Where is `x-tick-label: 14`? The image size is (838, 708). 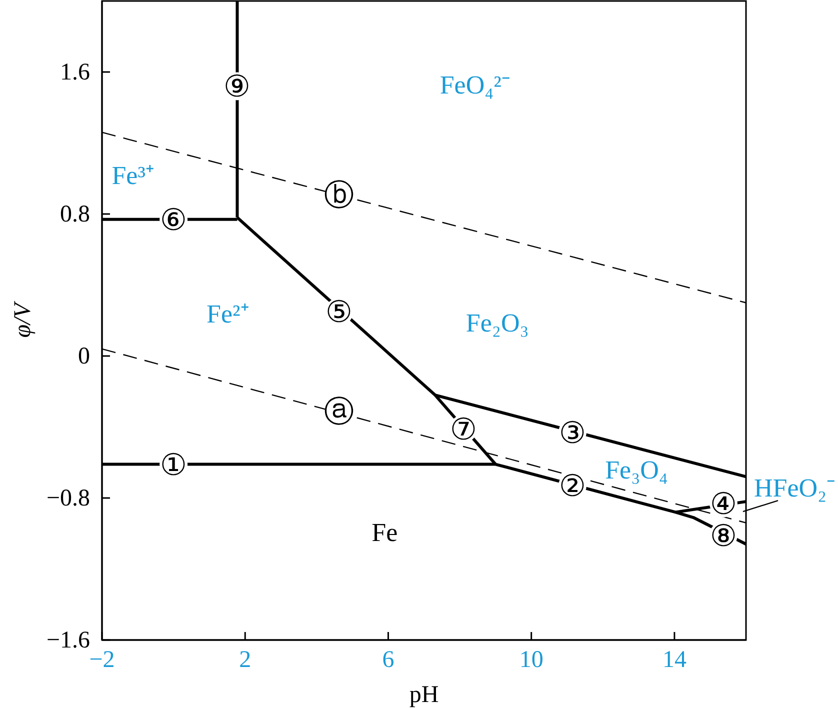
x-tick-label: 14 is located at coordinates (674, 660).